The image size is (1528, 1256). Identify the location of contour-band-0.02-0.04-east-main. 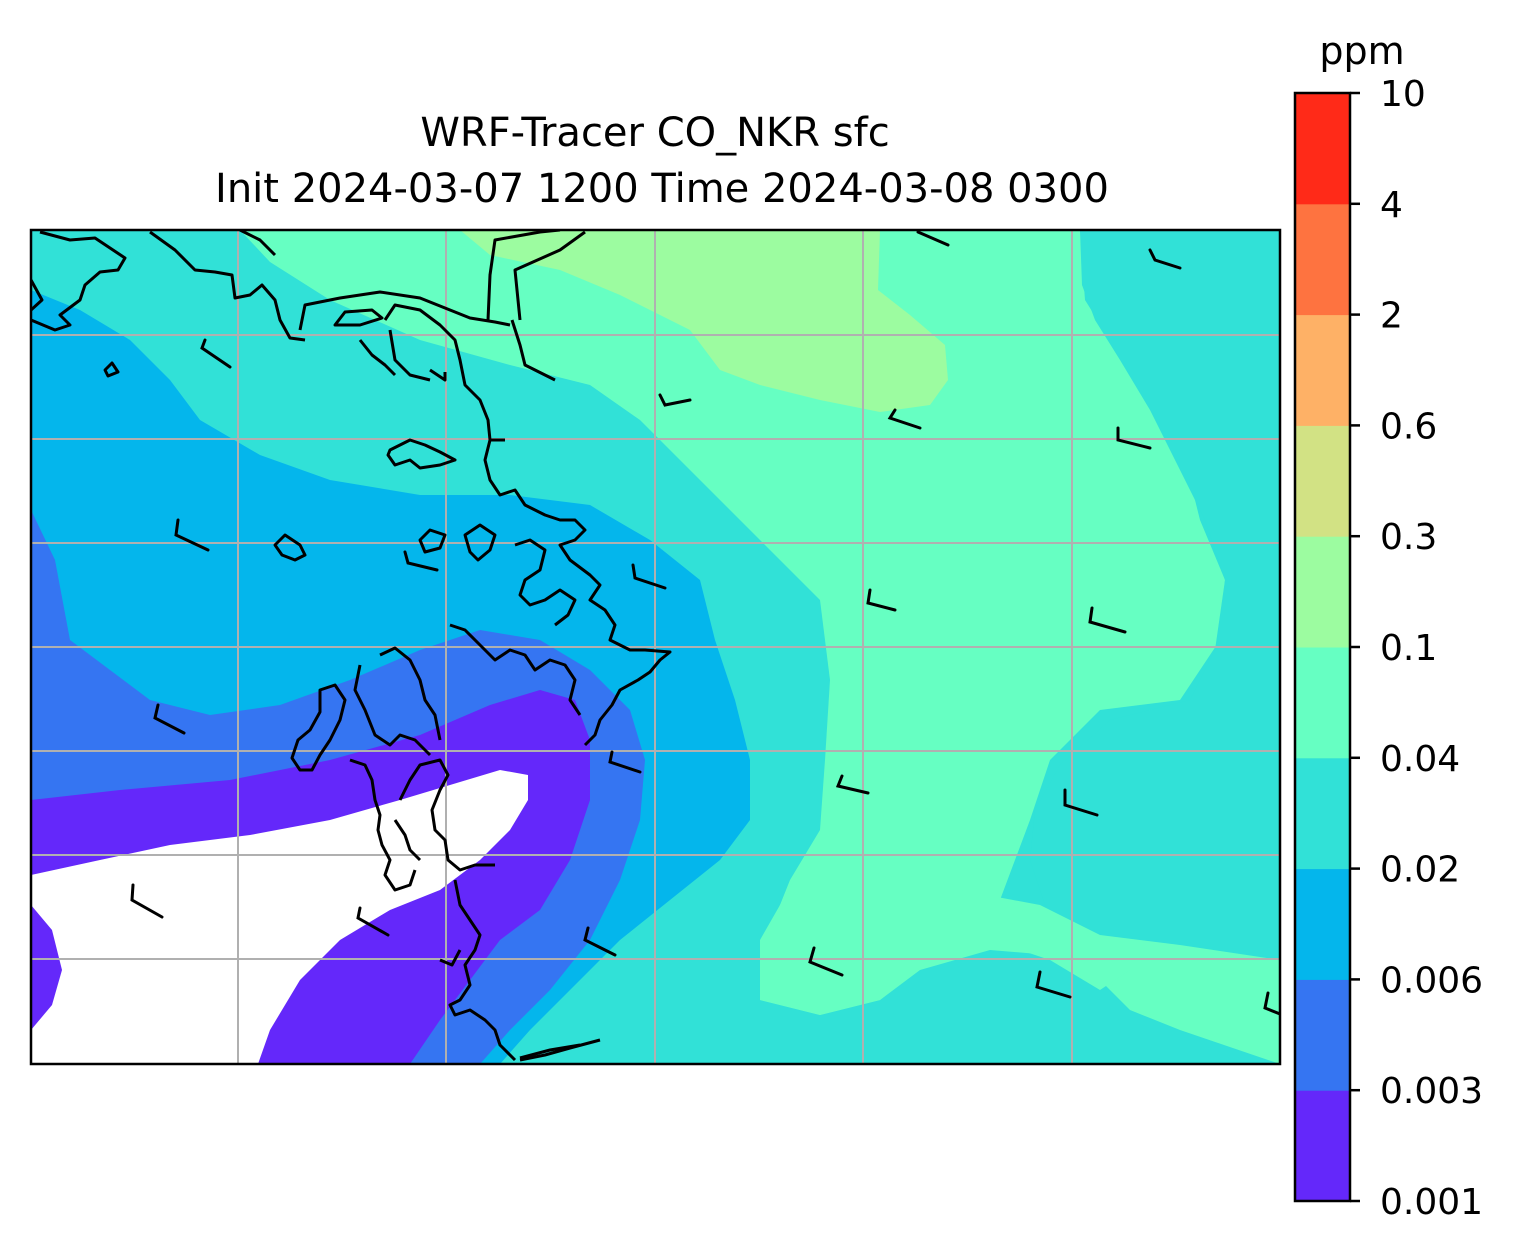
(1155, 595).